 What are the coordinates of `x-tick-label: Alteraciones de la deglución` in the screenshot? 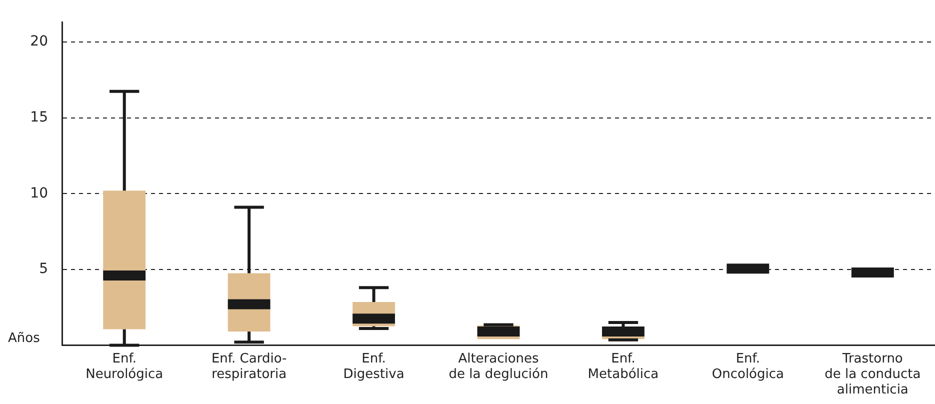 It's located at (498, 366).